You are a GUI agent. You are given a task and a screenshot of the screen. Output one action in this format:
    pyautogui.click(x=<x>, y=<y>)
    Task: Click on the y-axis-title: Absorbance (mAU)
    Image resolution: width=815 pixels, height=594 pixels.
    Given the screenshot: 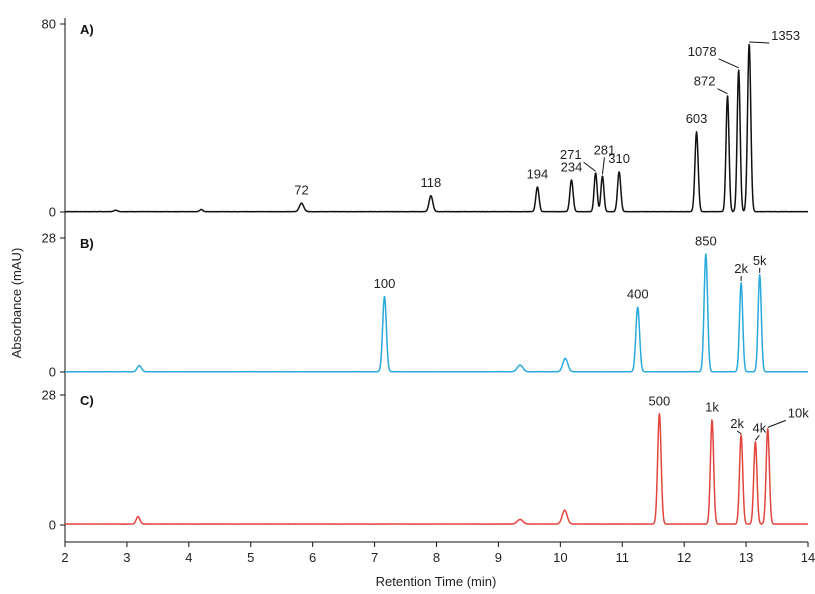 What is the action you would take?
    pyautogui.click(x=16, y=303)
    